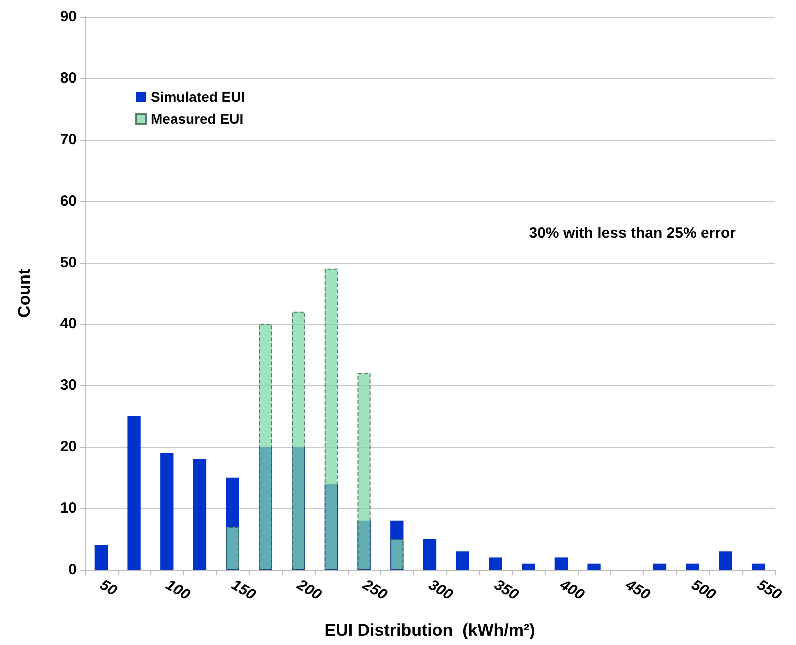 Image resolution: width=796 pixels, height=645 pixels. What do you see at coordinates (178, 590) in the screenshot?
I see `x-tick-label: 100` at bounding box center [178, 590].